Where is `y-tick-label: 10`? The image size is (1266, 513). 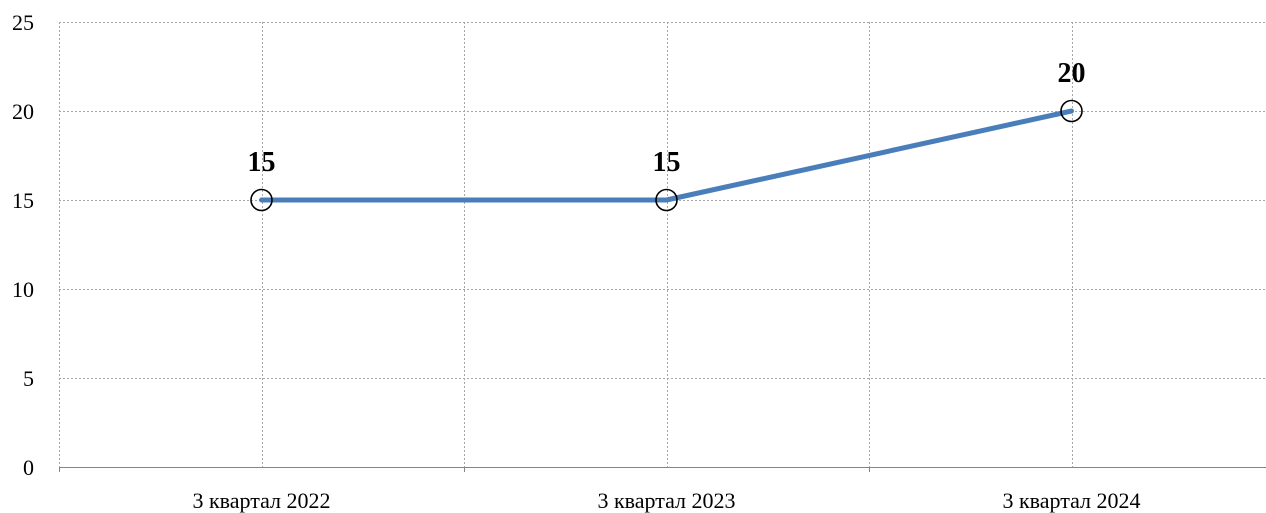
y-tick-label: 10 is located at coordinates (23, 289).